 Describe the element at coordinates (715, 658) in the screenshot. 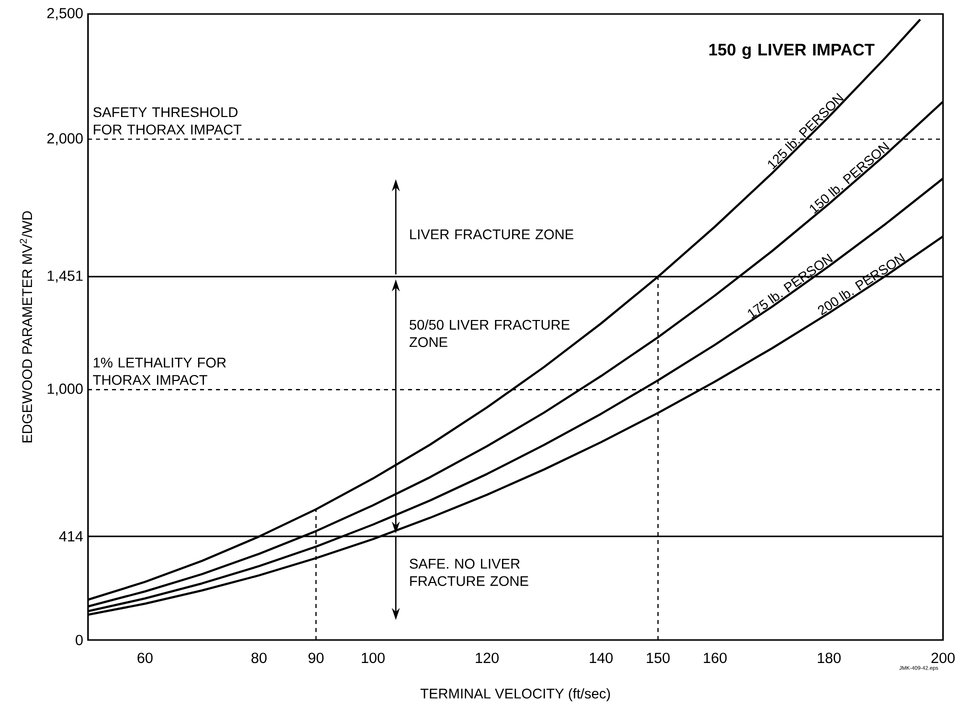

I see `x-tick-label: 160` at that location.